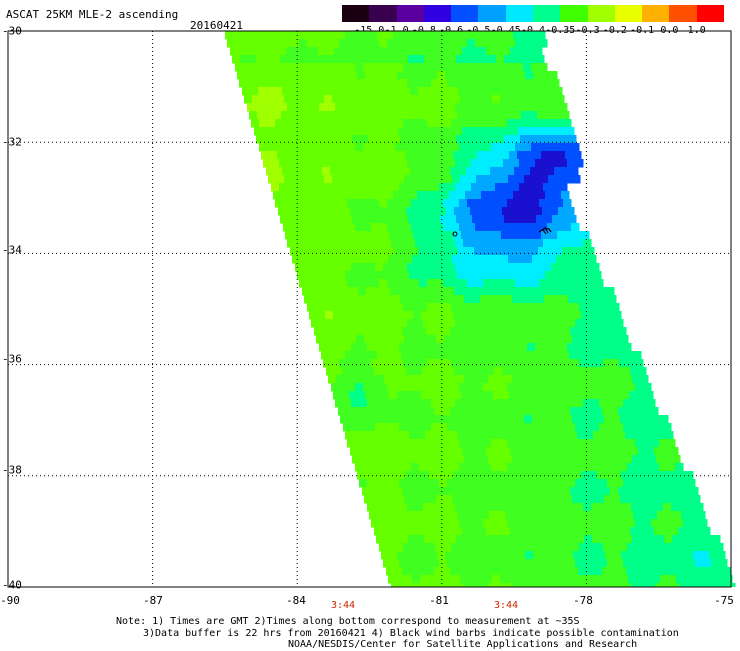 The width and height of the screenshot is (740, 651). I want to click on contamination-barb, so click(545, 231).